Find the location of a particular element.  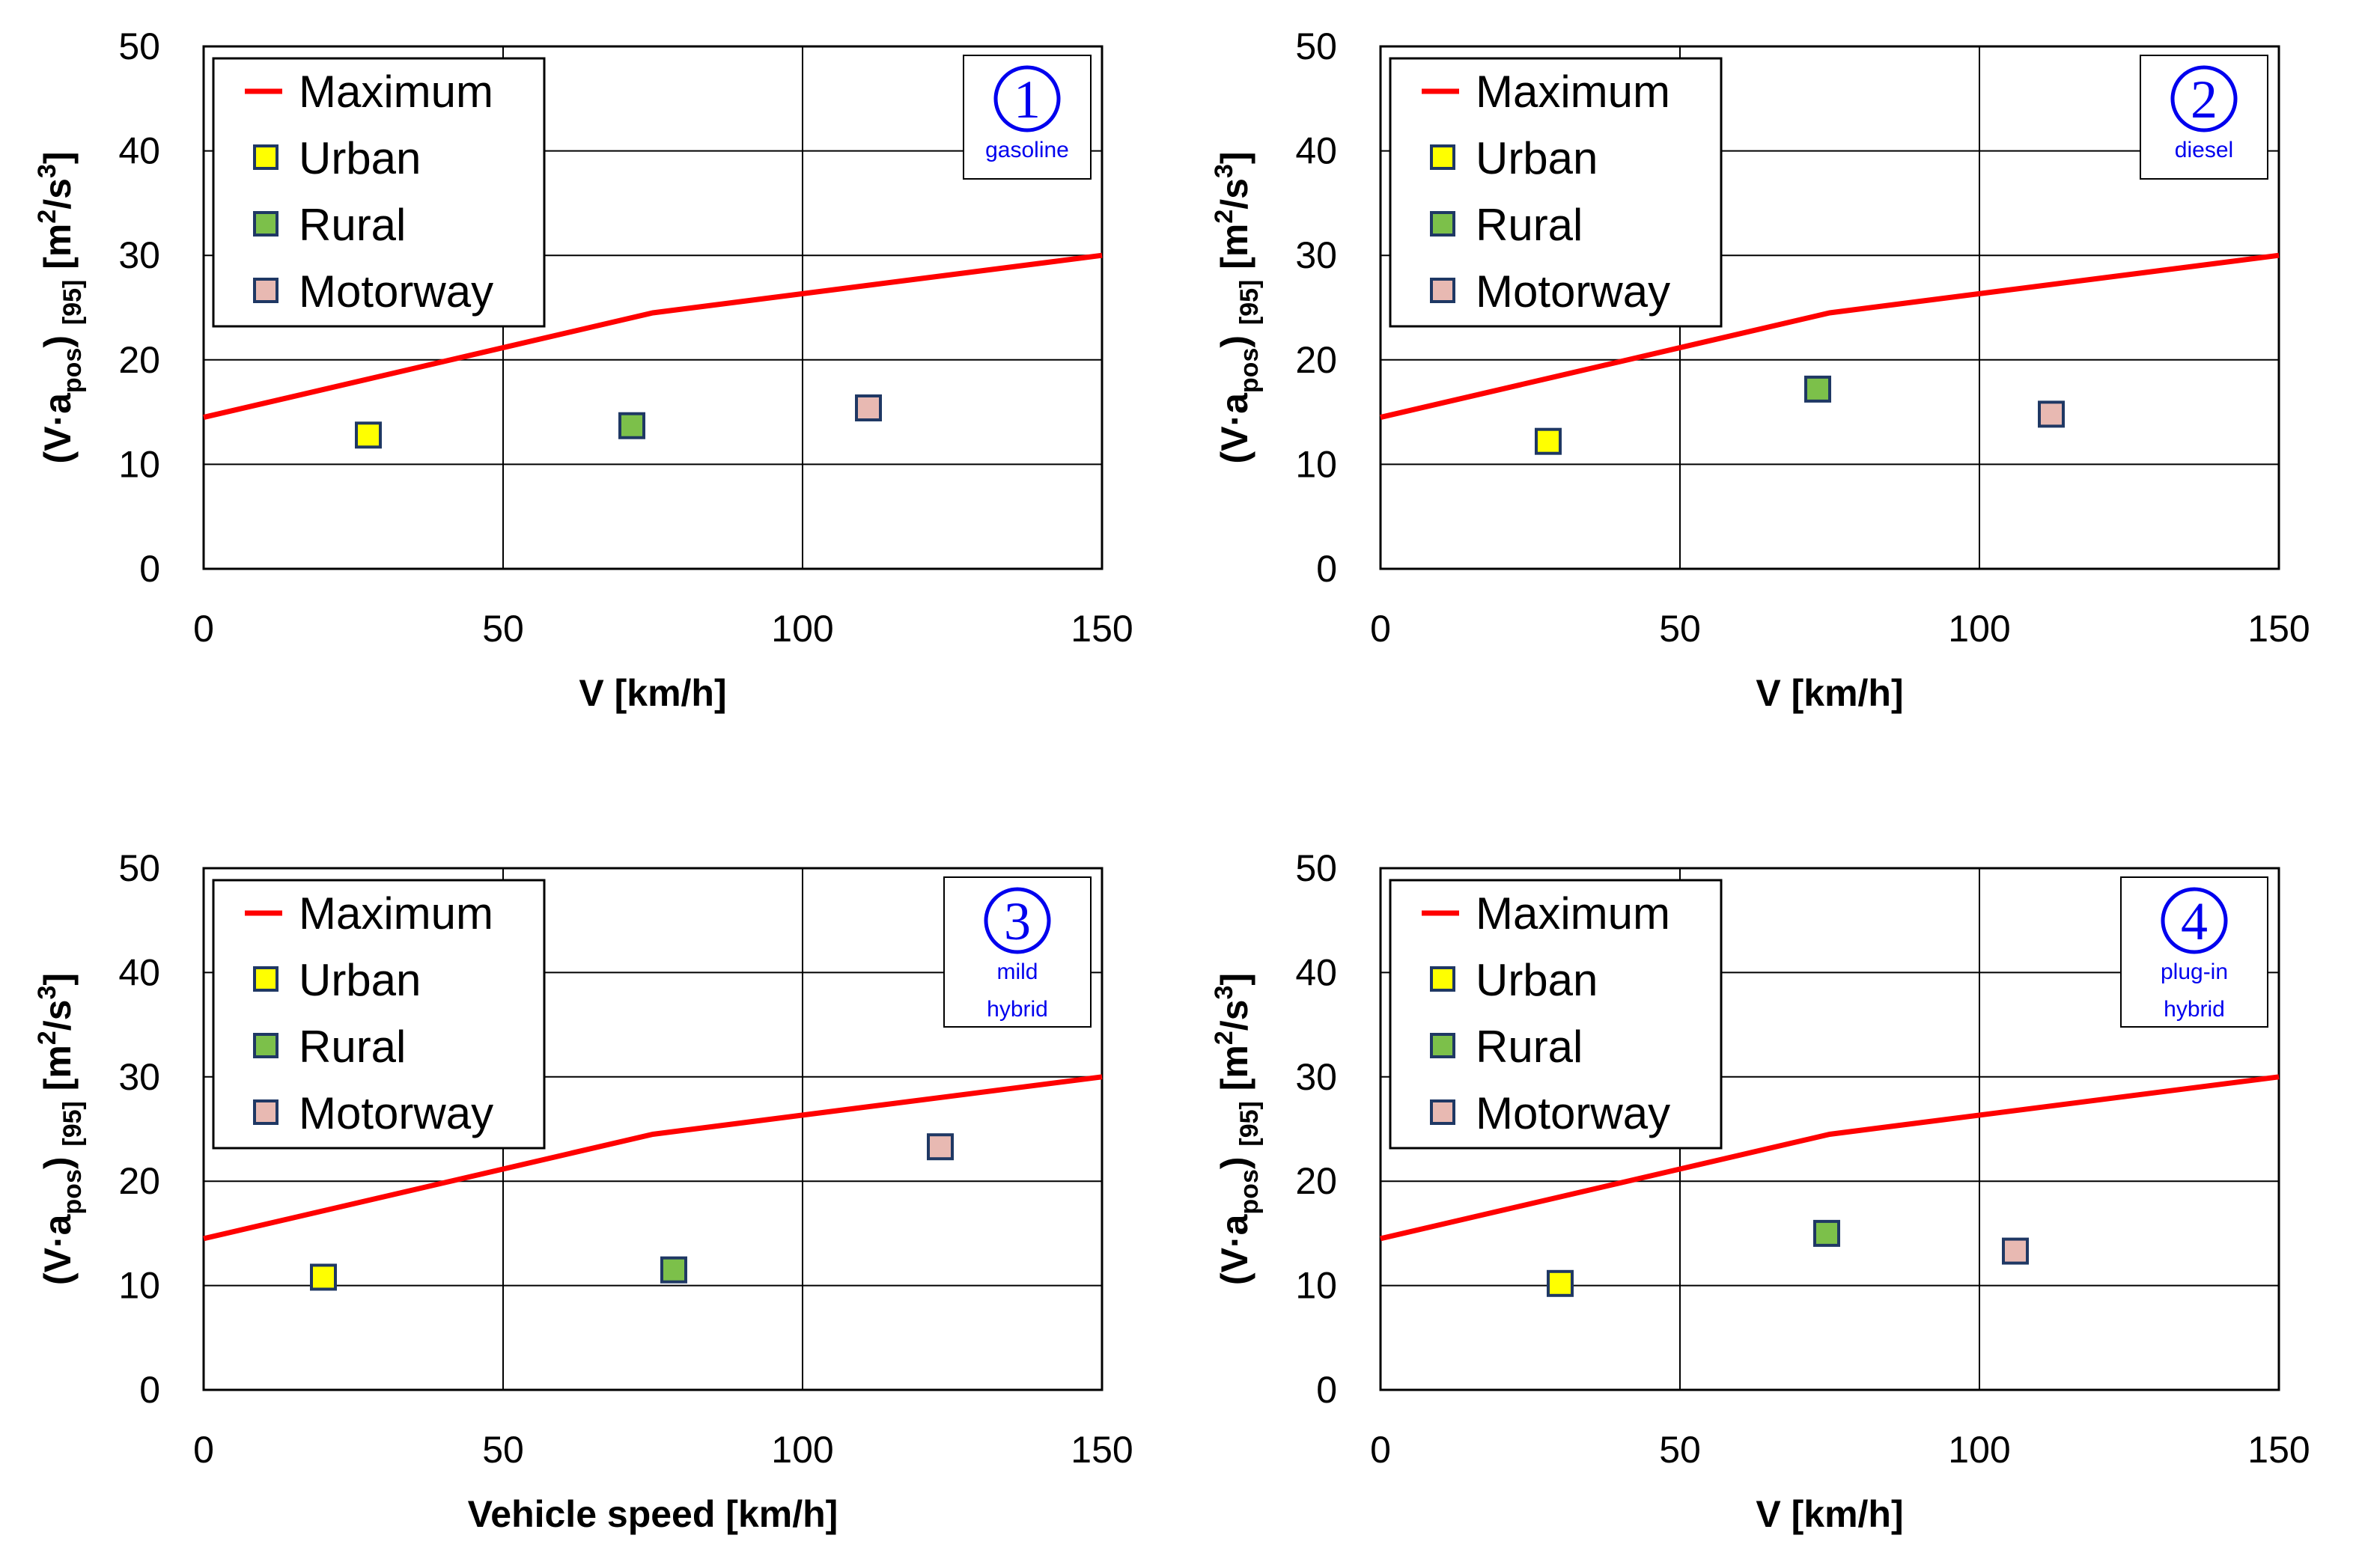

annotation-number: 2 is located at coordinates (2204, 99).